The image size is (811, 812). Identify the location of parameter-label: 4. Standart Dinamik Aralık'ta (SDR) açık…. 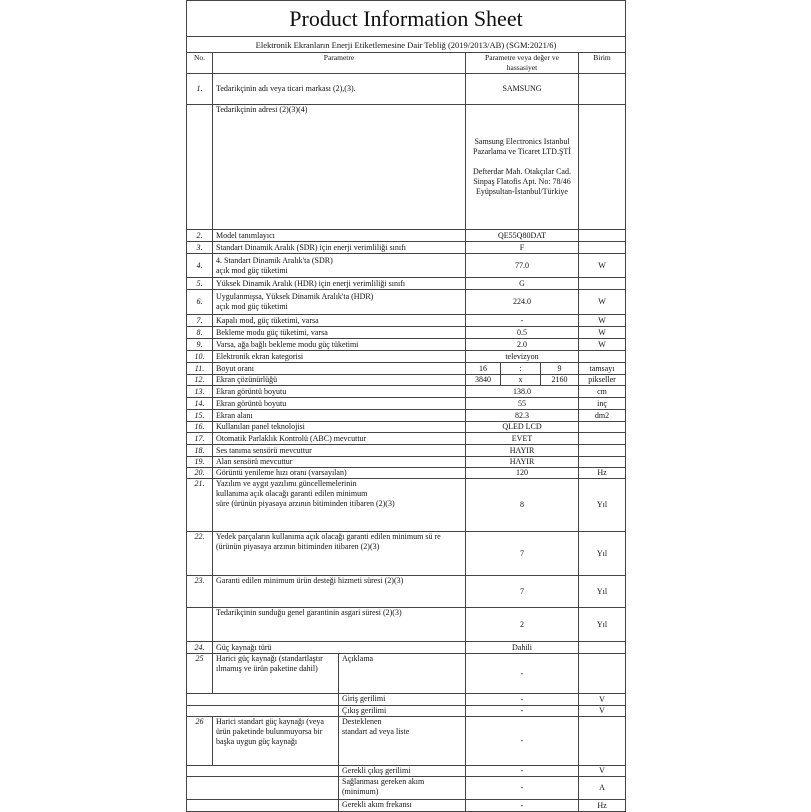
(339, 265).